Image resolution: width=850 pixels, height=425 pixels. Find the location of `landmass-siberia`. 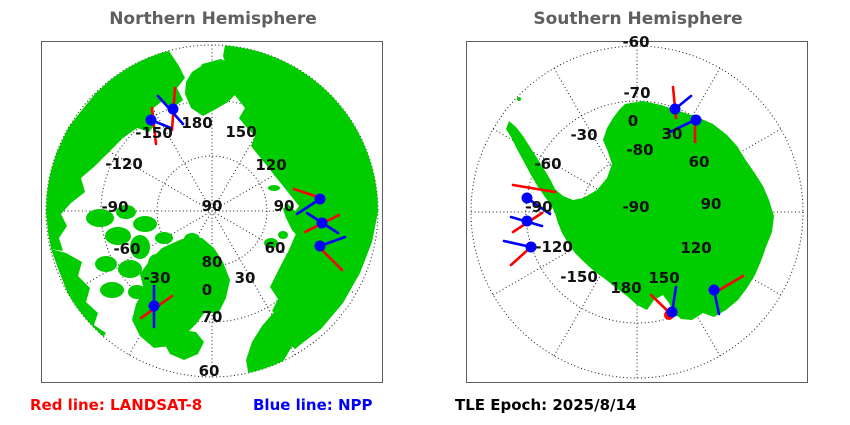

landmass-siberia is located at coordinates (300, 197).